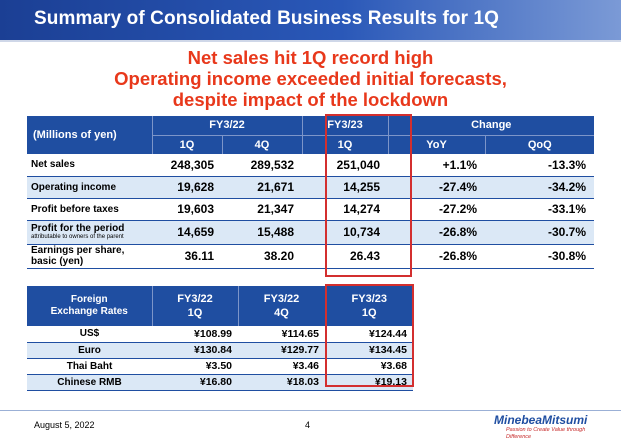  I want to click on row-label: Earnings per share, basic (yen), so click(89, 256).